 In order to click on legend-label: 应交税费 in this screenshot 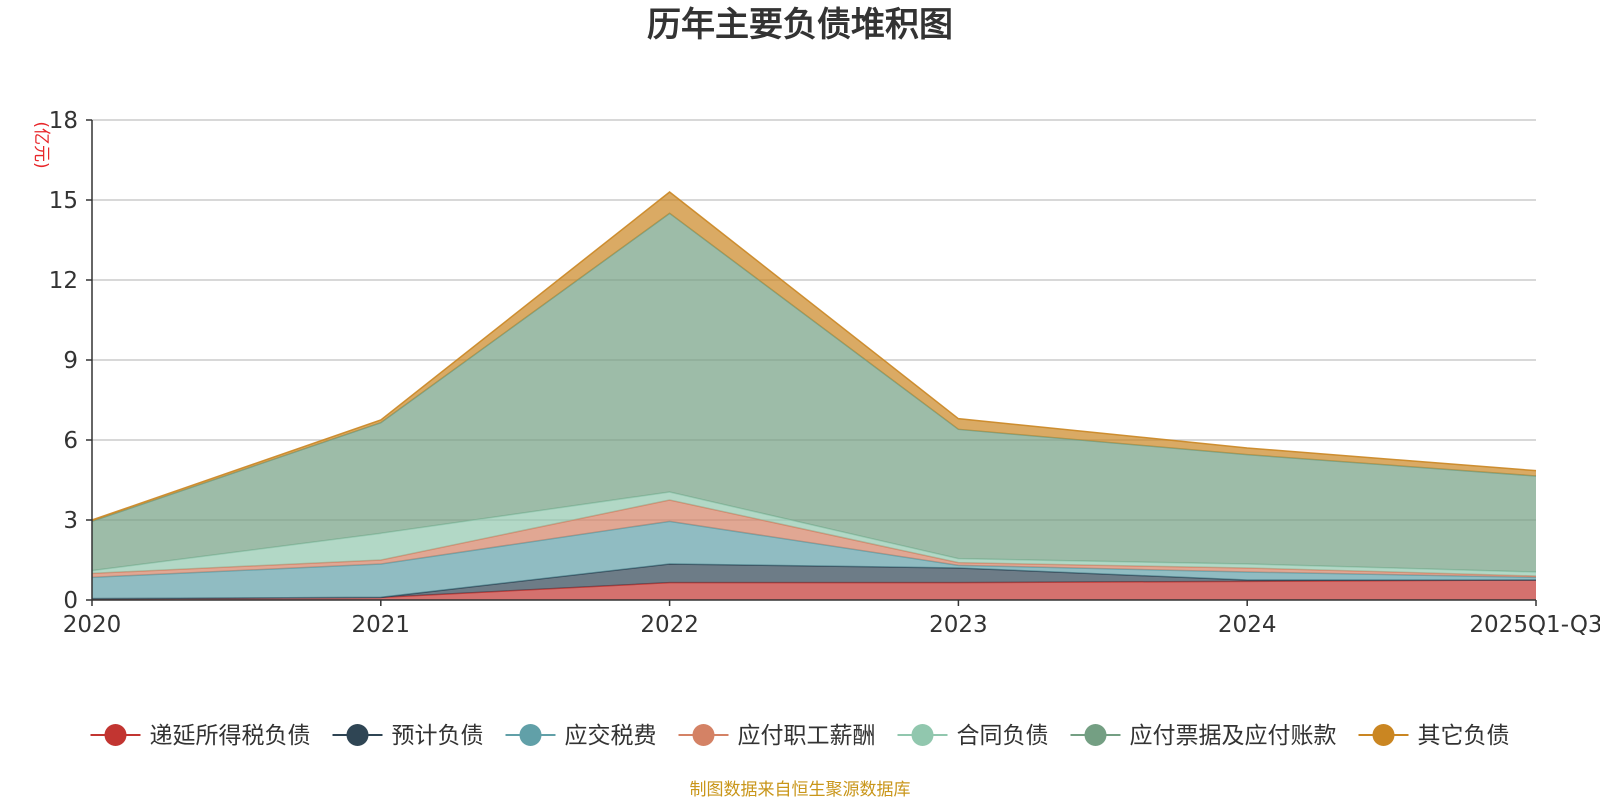, I will do `click(611, 736)`.